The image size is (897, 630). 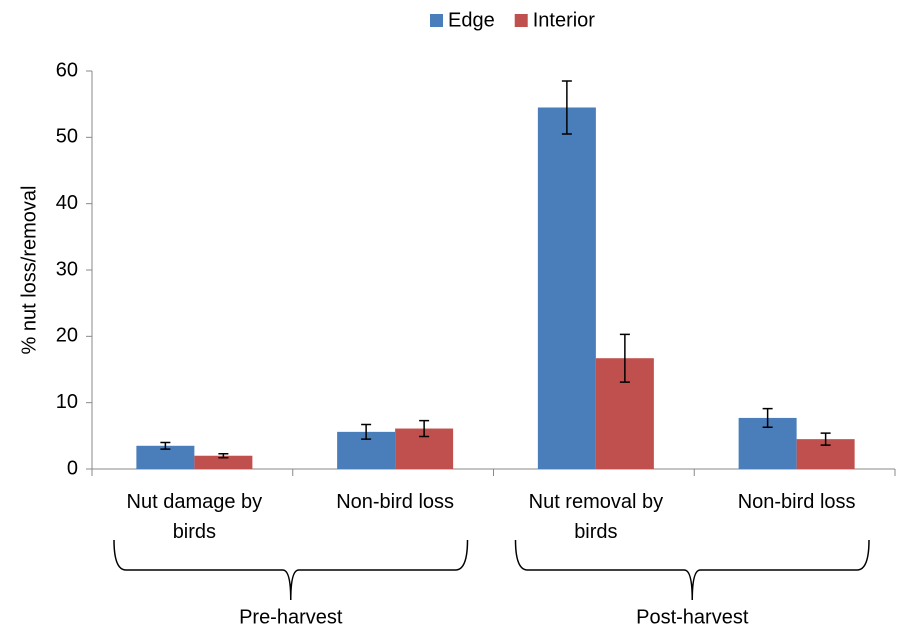 I want to click on y-tick-label: 40, so click(x=67, y=203).